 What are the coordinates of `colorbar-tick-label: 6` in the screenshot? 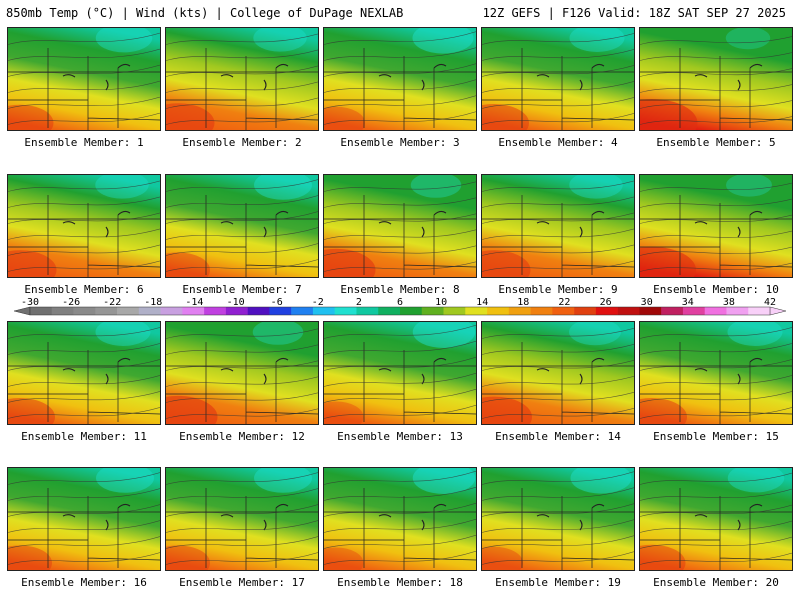 It's located at (400, 302).